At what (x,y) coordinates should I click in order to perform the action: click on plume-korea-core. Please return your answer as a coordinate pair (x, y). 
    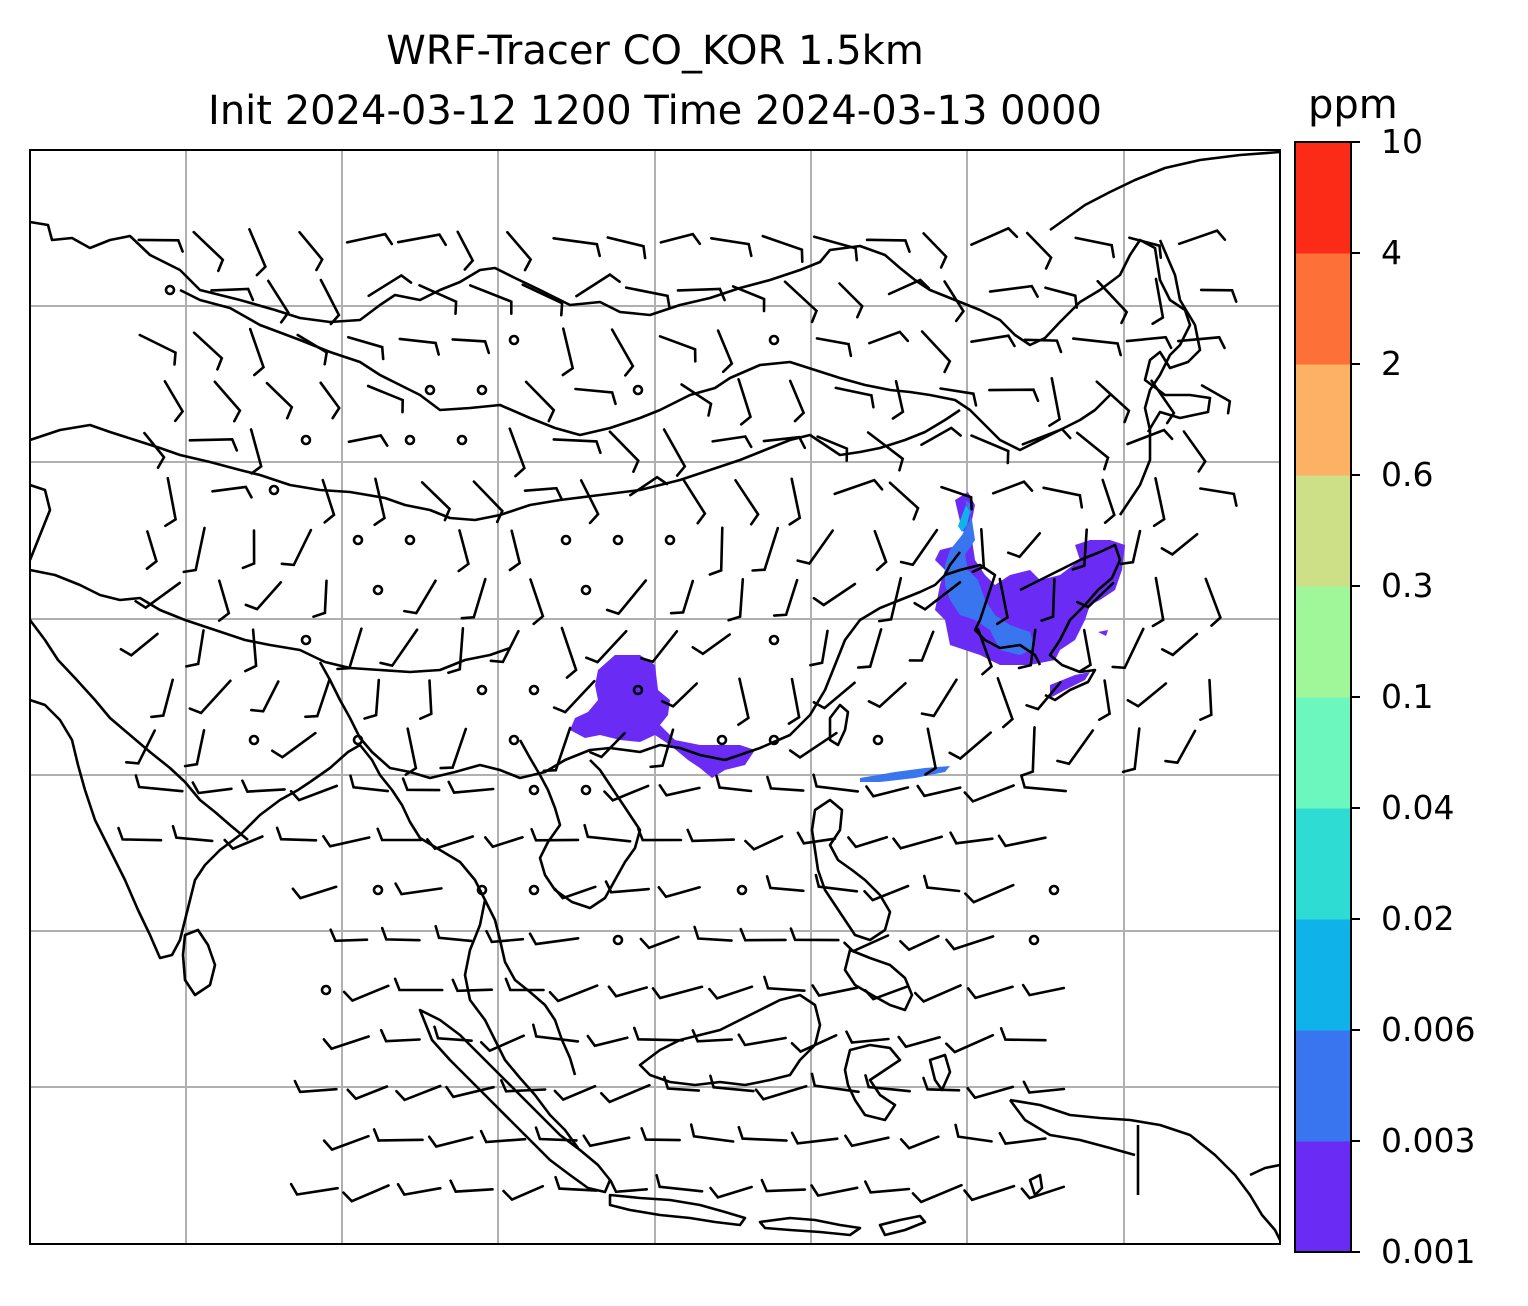
    Looking at the image, I should click on (990, 577).